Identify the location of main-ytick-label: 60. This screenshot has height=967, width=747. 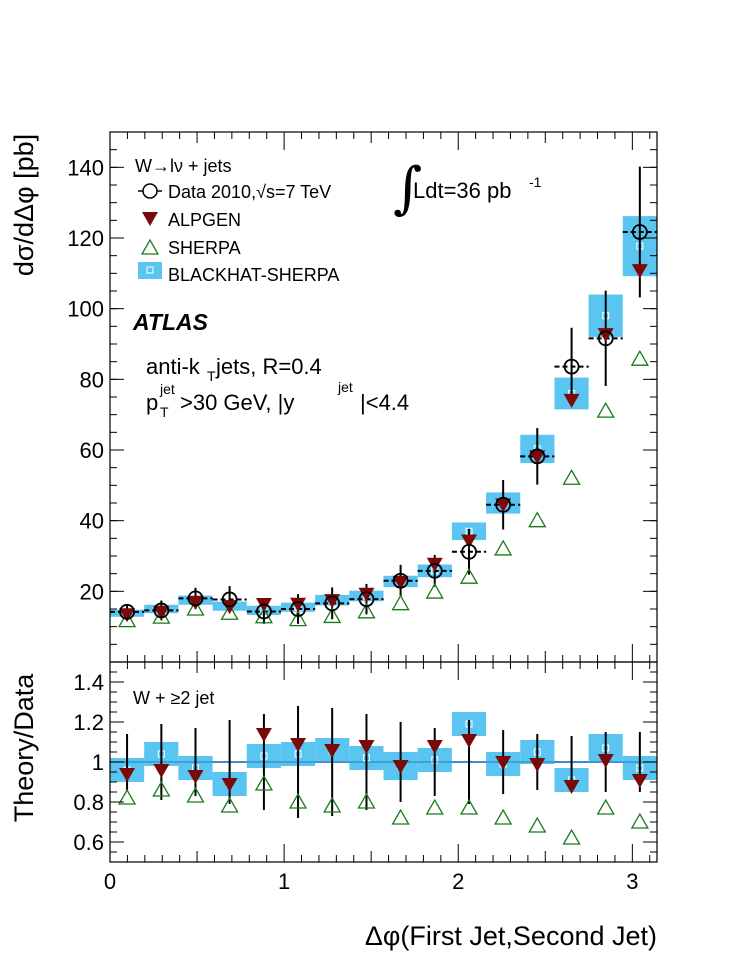
(92, 450).